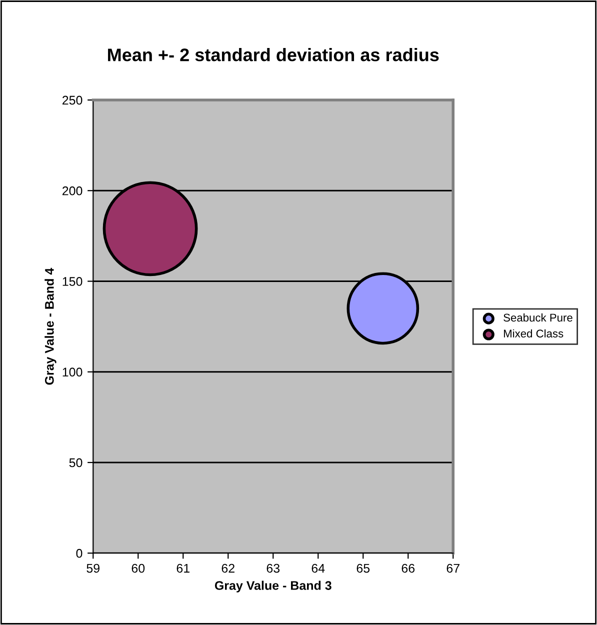 The image size is (597, 625). Describe the element at coordinates (72, 372) in the screenshot. I see `y-tick-label: 100` at that location.